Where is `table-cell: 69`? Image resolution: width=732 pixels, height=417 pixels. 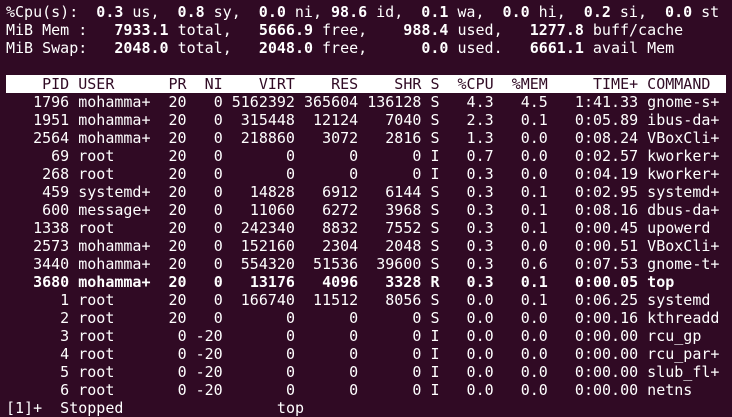
table-cell: 69 is located at coordinates (60, 156).